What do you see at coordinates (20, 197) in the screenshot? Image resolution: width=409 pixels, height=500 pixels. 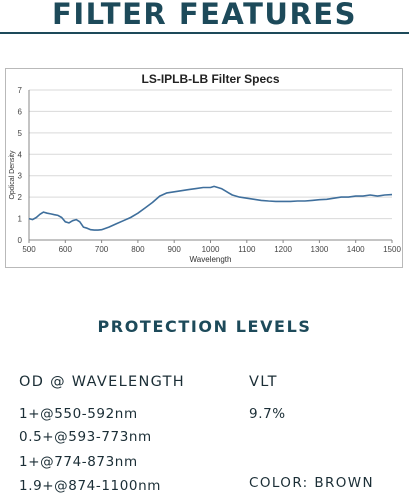 I see `y-tick-label: 2` at bounding box center [20, 197].